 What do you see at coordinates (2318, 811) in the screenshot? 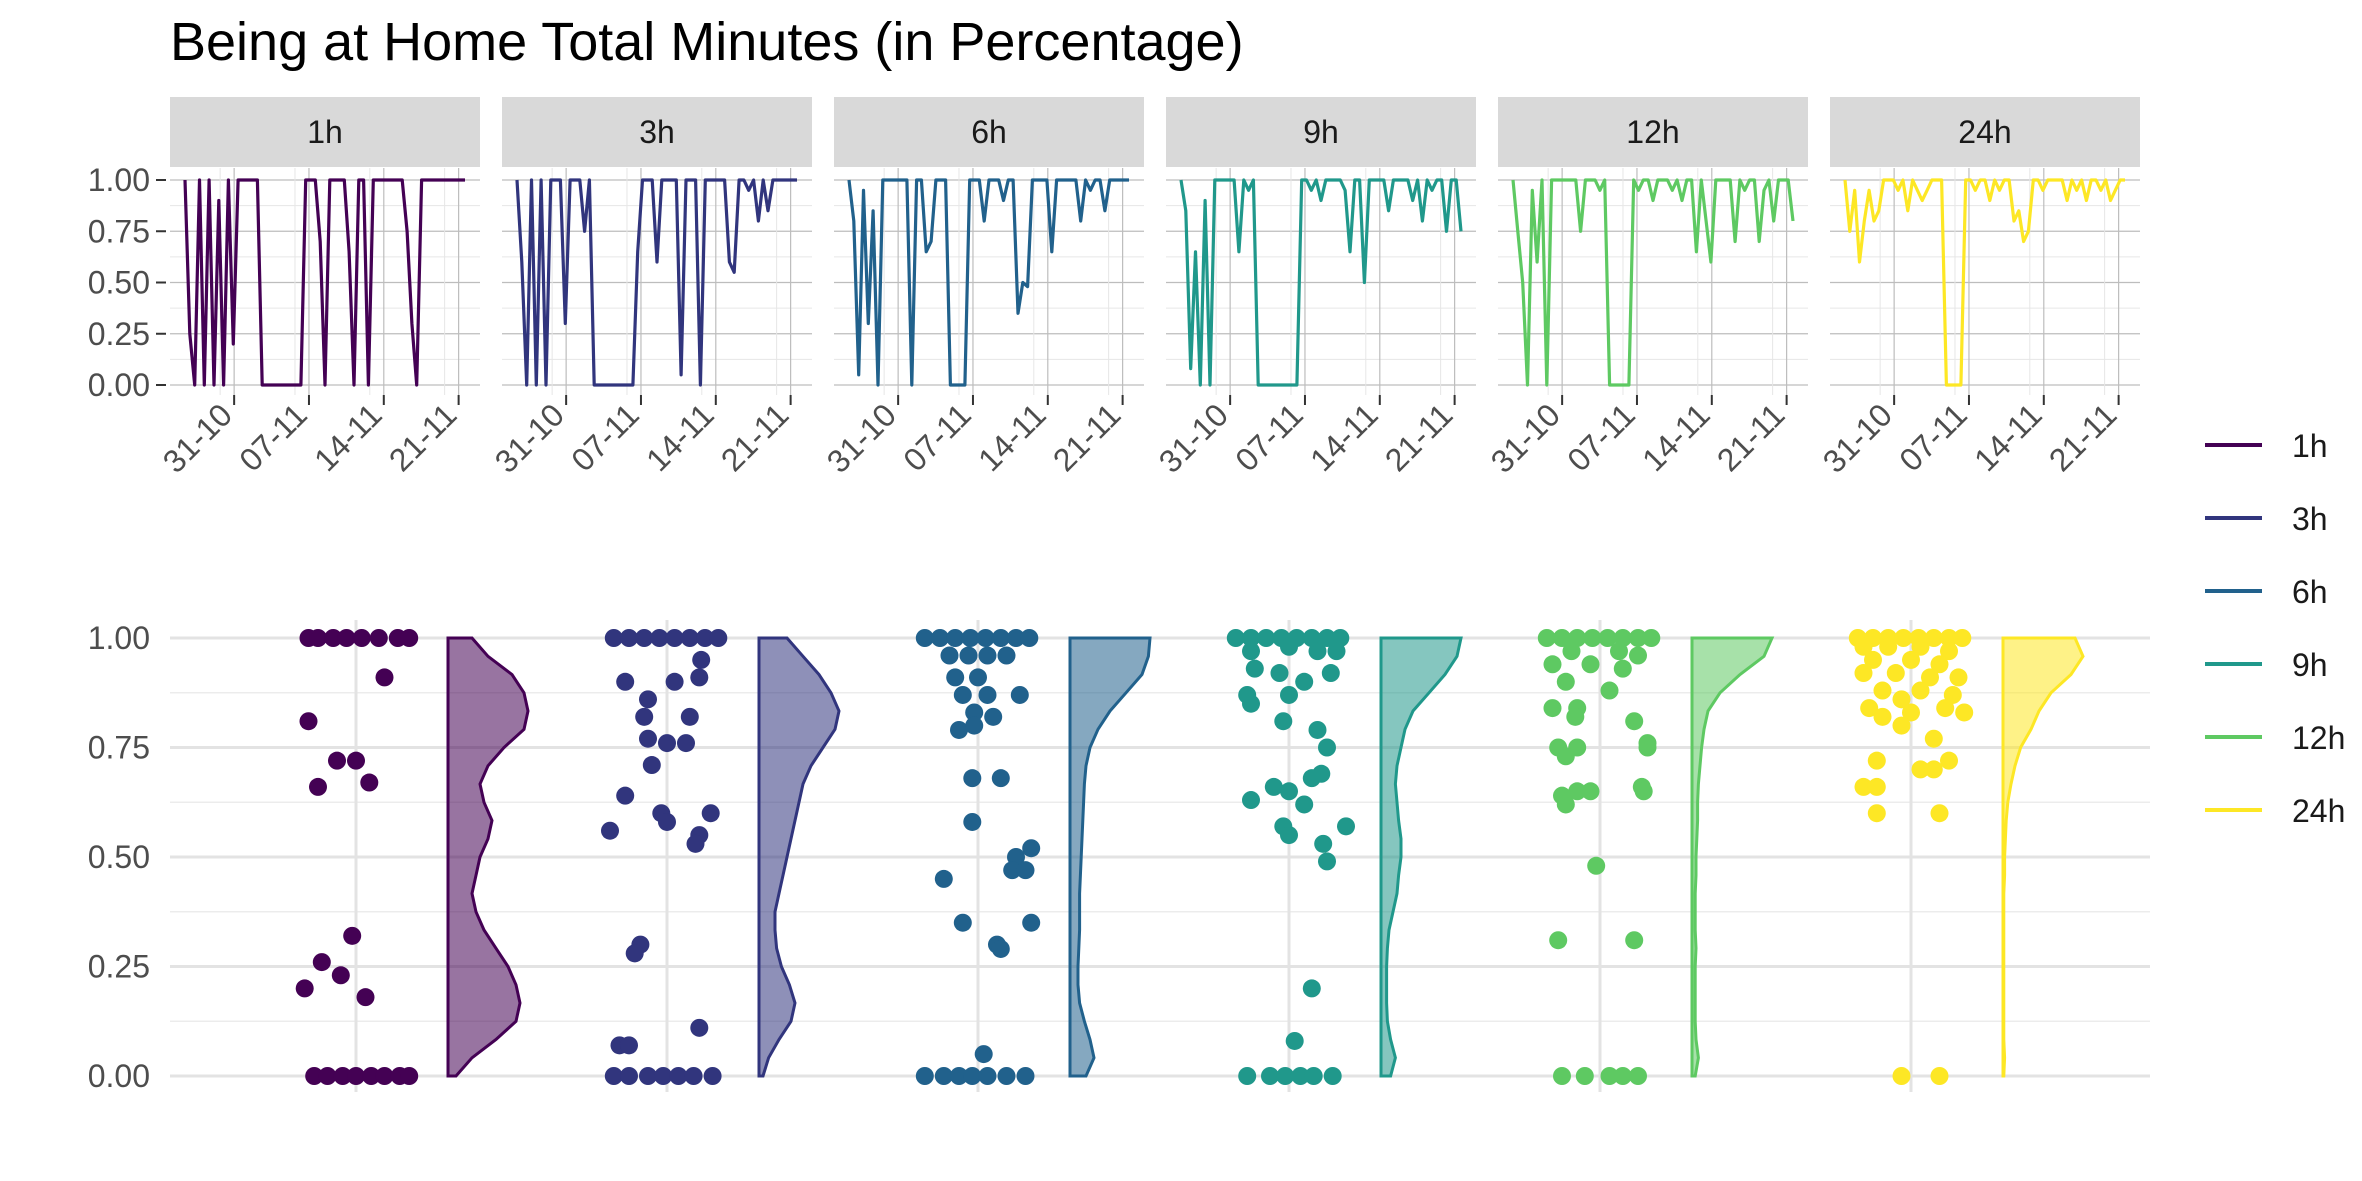
I see `legend-label: 24h` at bounding box center [2318, 811].